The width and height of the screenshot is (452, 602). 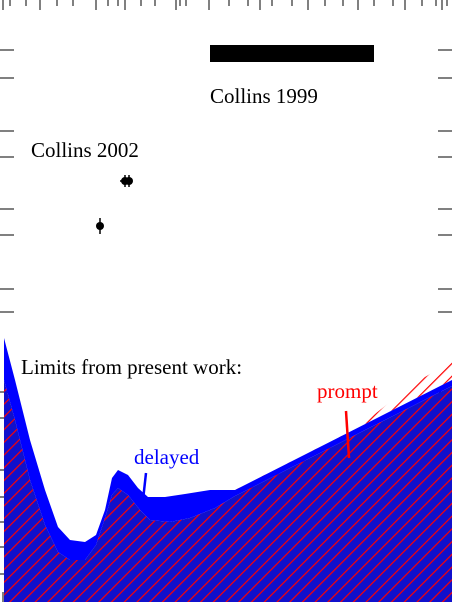 What do you see at coordinates (144, 486) in the screenshot?
I see `delayed-pointer` at bounding box center [144, 486].